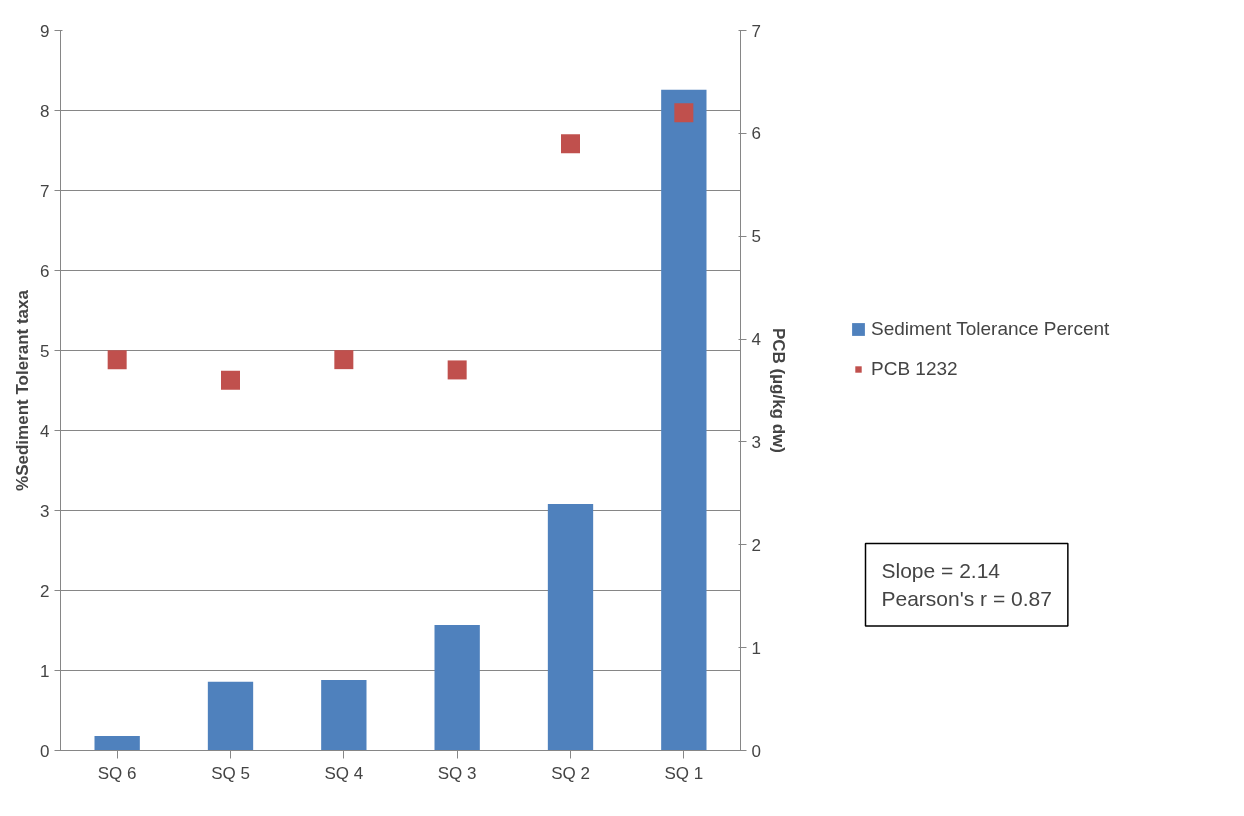 The width and height of the screenshot is (1244, 816). I want to click on y2-tick-label: 2, so click(756, 545).